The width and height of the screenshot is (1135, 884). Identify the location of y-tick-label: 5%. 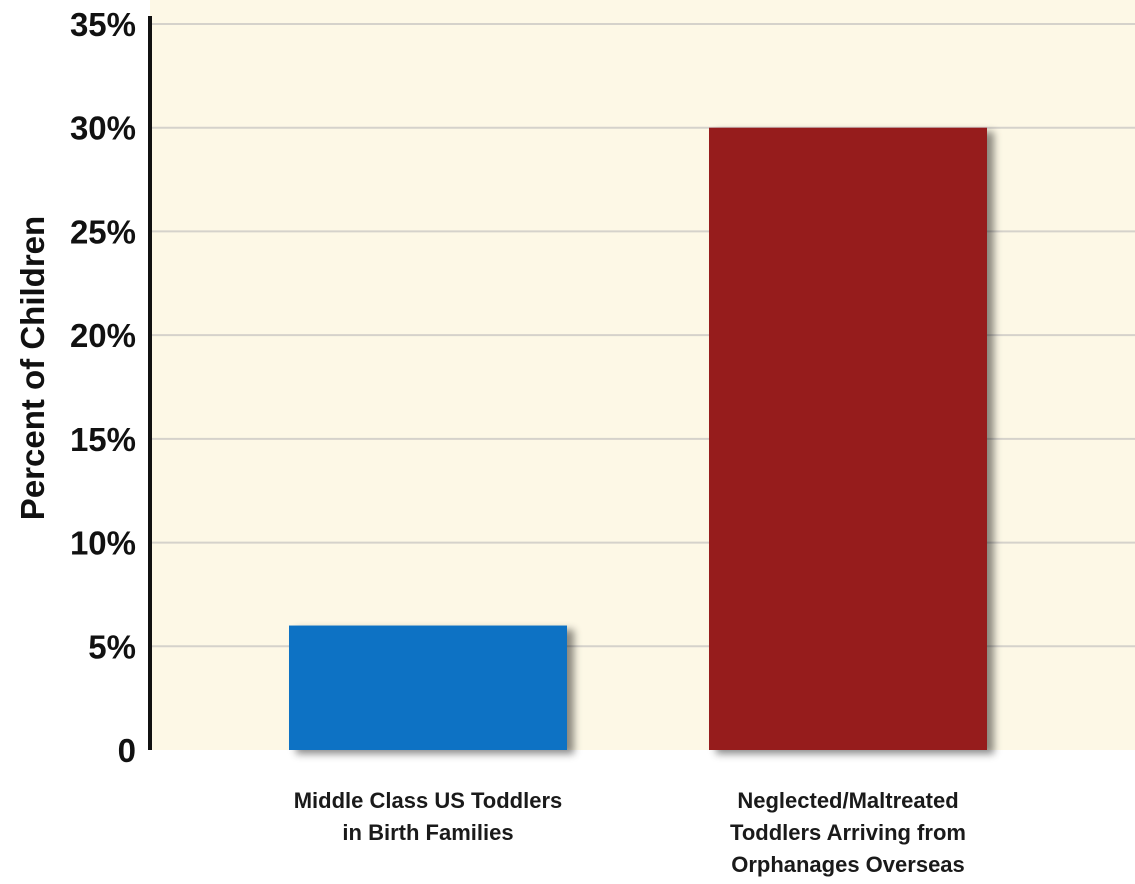
(112, 646).